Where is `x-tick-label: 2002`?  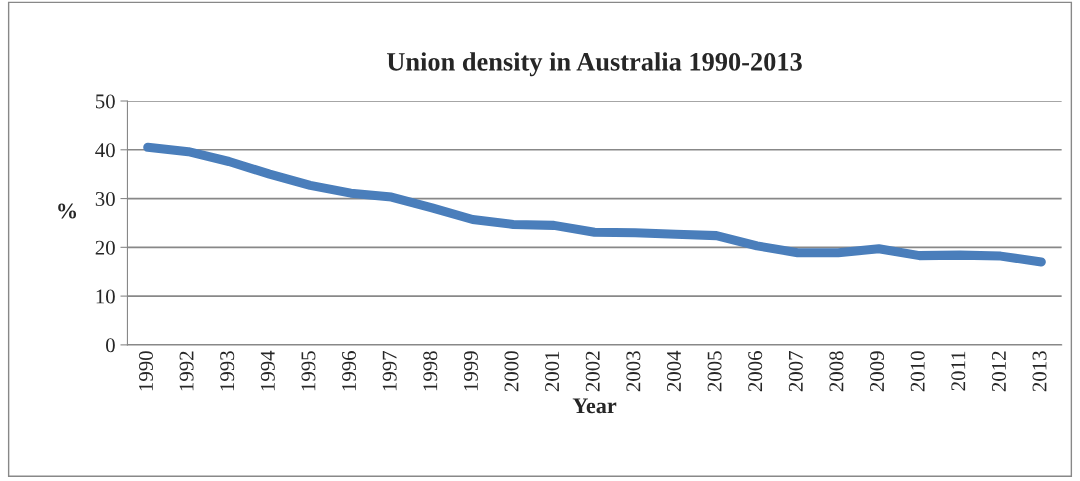
x-tick-label: 2002 is located at coordinates (592, 371).